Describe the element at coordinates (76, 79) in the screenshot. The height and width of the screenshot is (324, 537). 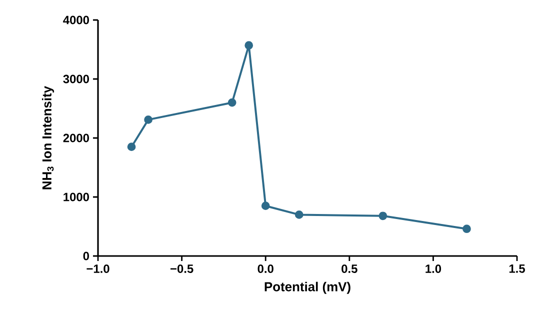
I see `y-tick-label: 3000` at that location.